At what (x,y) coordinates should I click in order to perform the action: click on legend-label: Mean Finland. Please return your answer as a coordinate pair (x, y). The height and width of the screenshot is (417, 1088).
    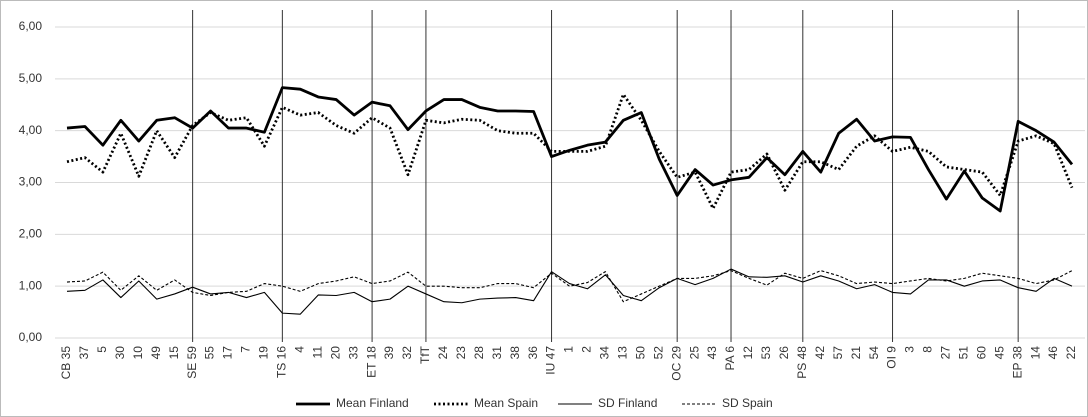
    Looking at the image, I should click on (372, 403).